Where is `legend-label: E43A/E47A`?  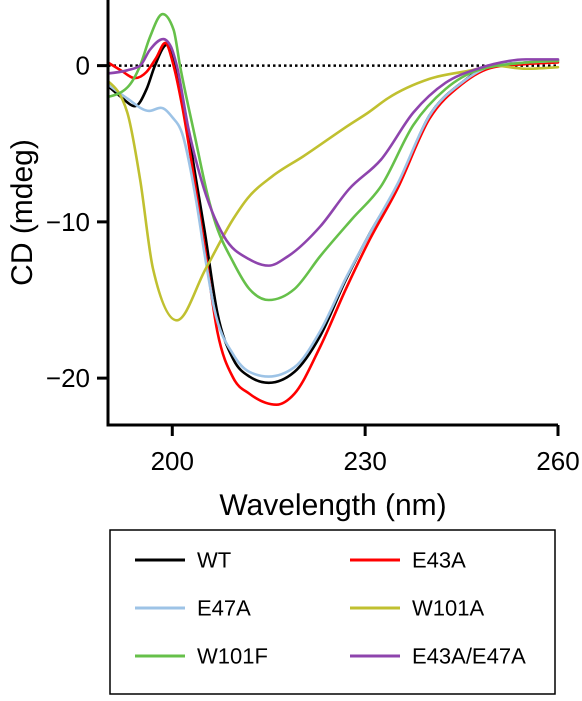 legend-label: E43A/E47A is located at coordinates (469, 656).